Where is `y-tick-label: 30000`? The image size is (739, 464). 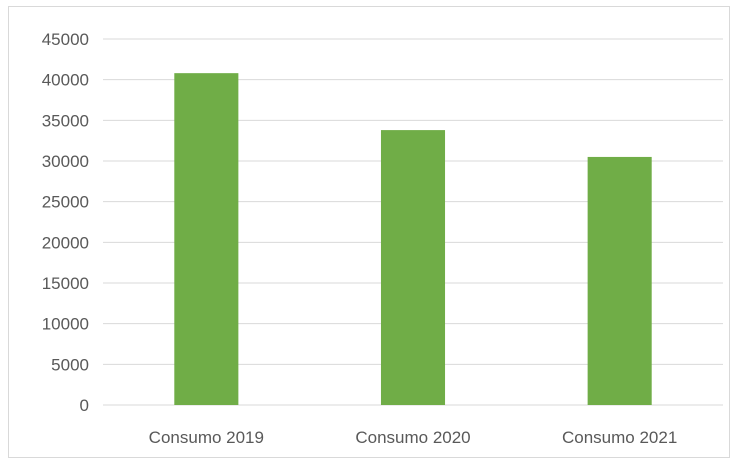 y-tick-label: 30000 is located at coordinates (65, 161).